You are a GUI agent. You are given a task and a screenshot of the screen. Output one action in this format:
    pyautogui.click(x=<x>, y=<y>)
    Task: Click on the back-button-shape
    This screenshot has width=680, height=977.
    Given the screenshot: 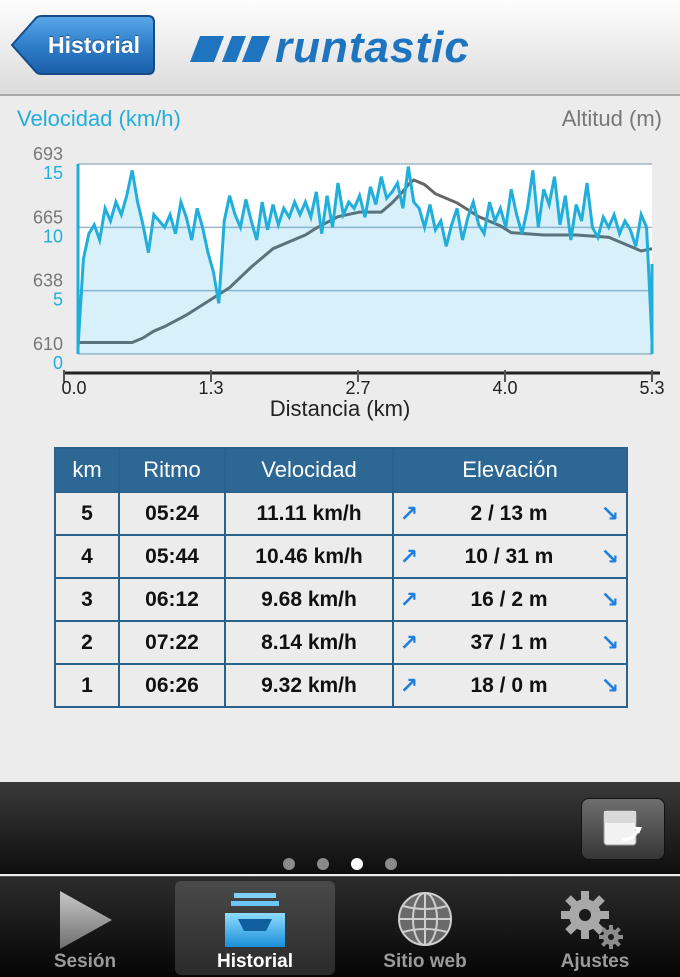 What is the action you would take?
    pyautogui.click(x=82, y=45)
    